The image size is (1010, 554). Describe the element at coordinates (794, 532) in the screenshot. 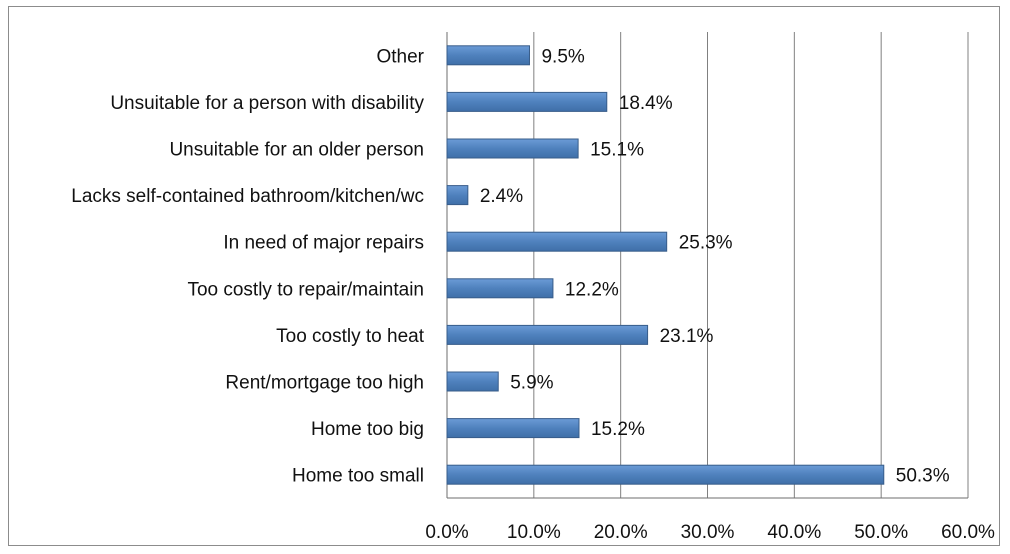

I see `x-tick-label: 40.0%` at that location.